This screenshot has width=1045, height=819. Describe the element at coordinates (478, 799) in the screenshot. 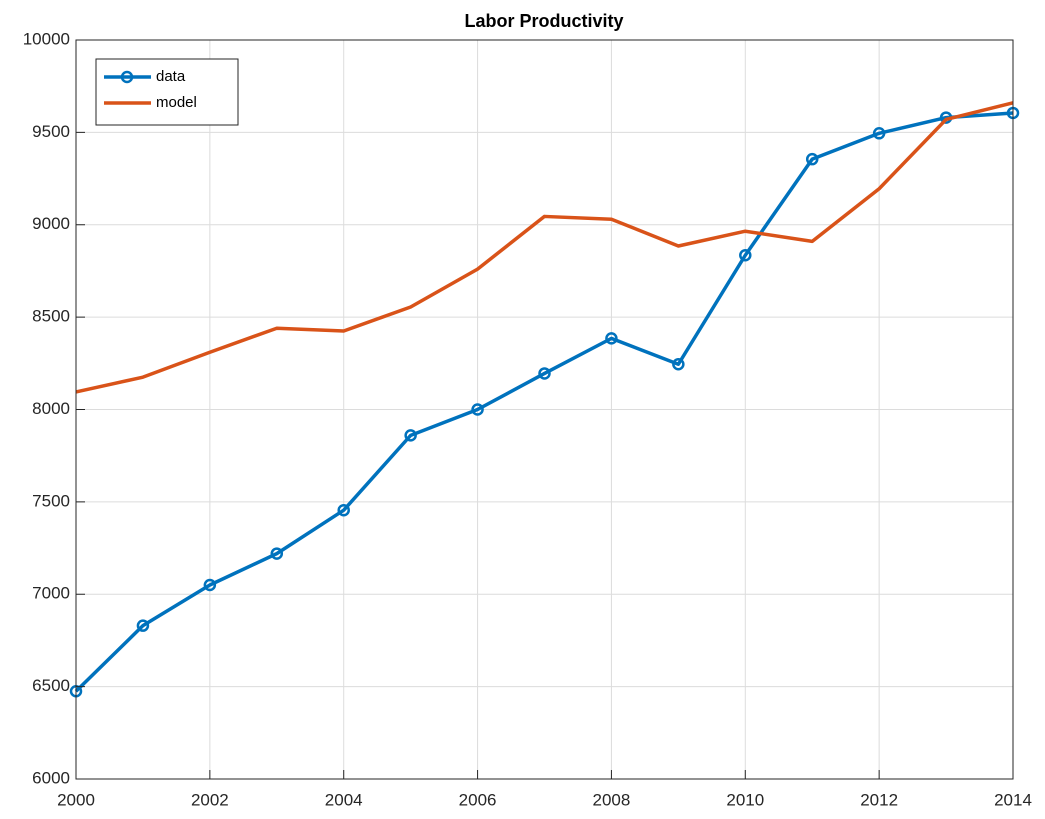

I see `x-tick-label: 2006` at that location.